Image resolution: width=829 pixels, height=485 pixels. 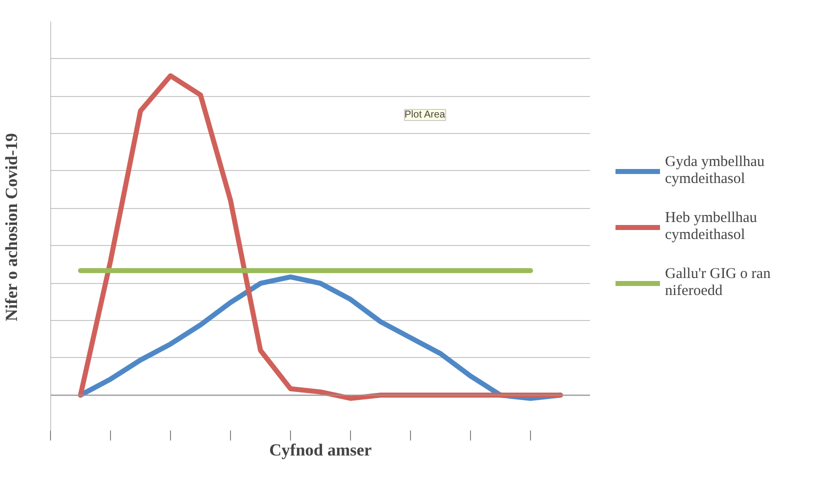 I want to click on x-axis-title: Cyfnod amser, so click(x=320, y=450).